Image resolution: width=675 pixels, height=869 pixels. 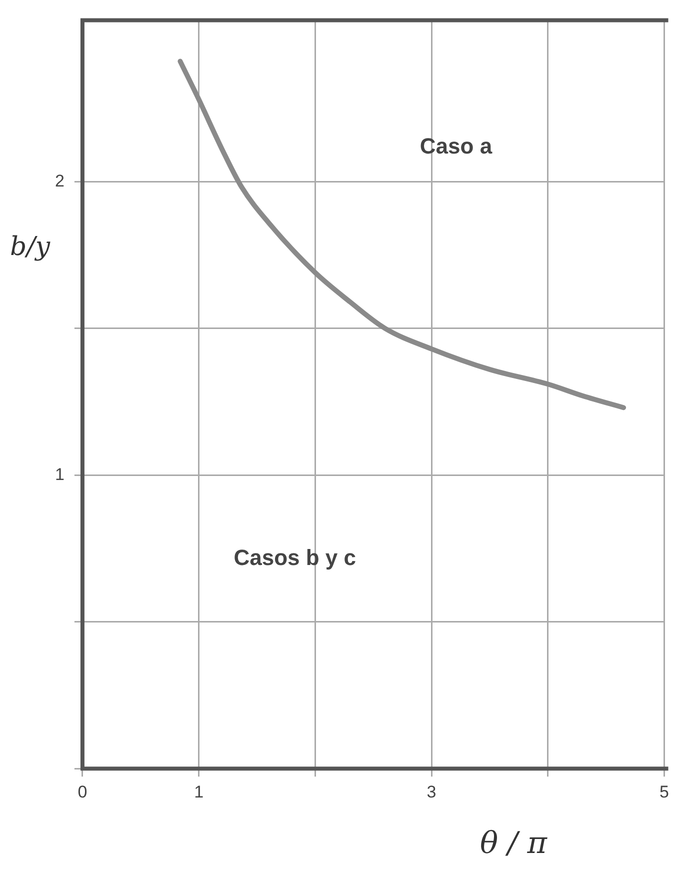 I want to click on annotation: Caso a, so click(x=456, y=145).